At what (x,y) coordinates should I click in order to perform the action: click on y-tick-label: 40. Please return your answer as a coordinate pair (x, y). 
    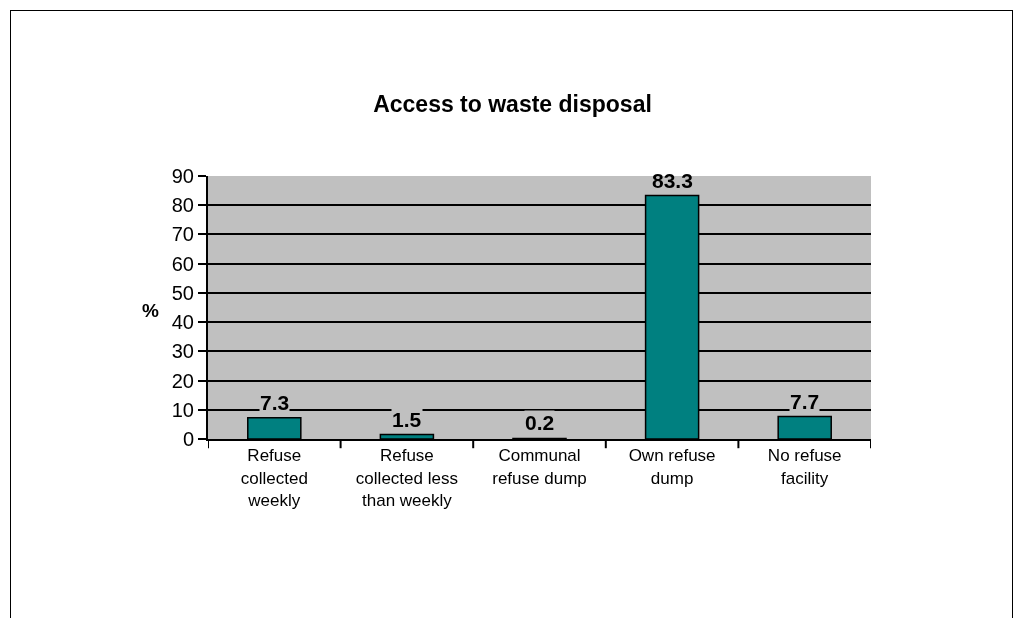
    Looking at the image, I should click on (182, 322).